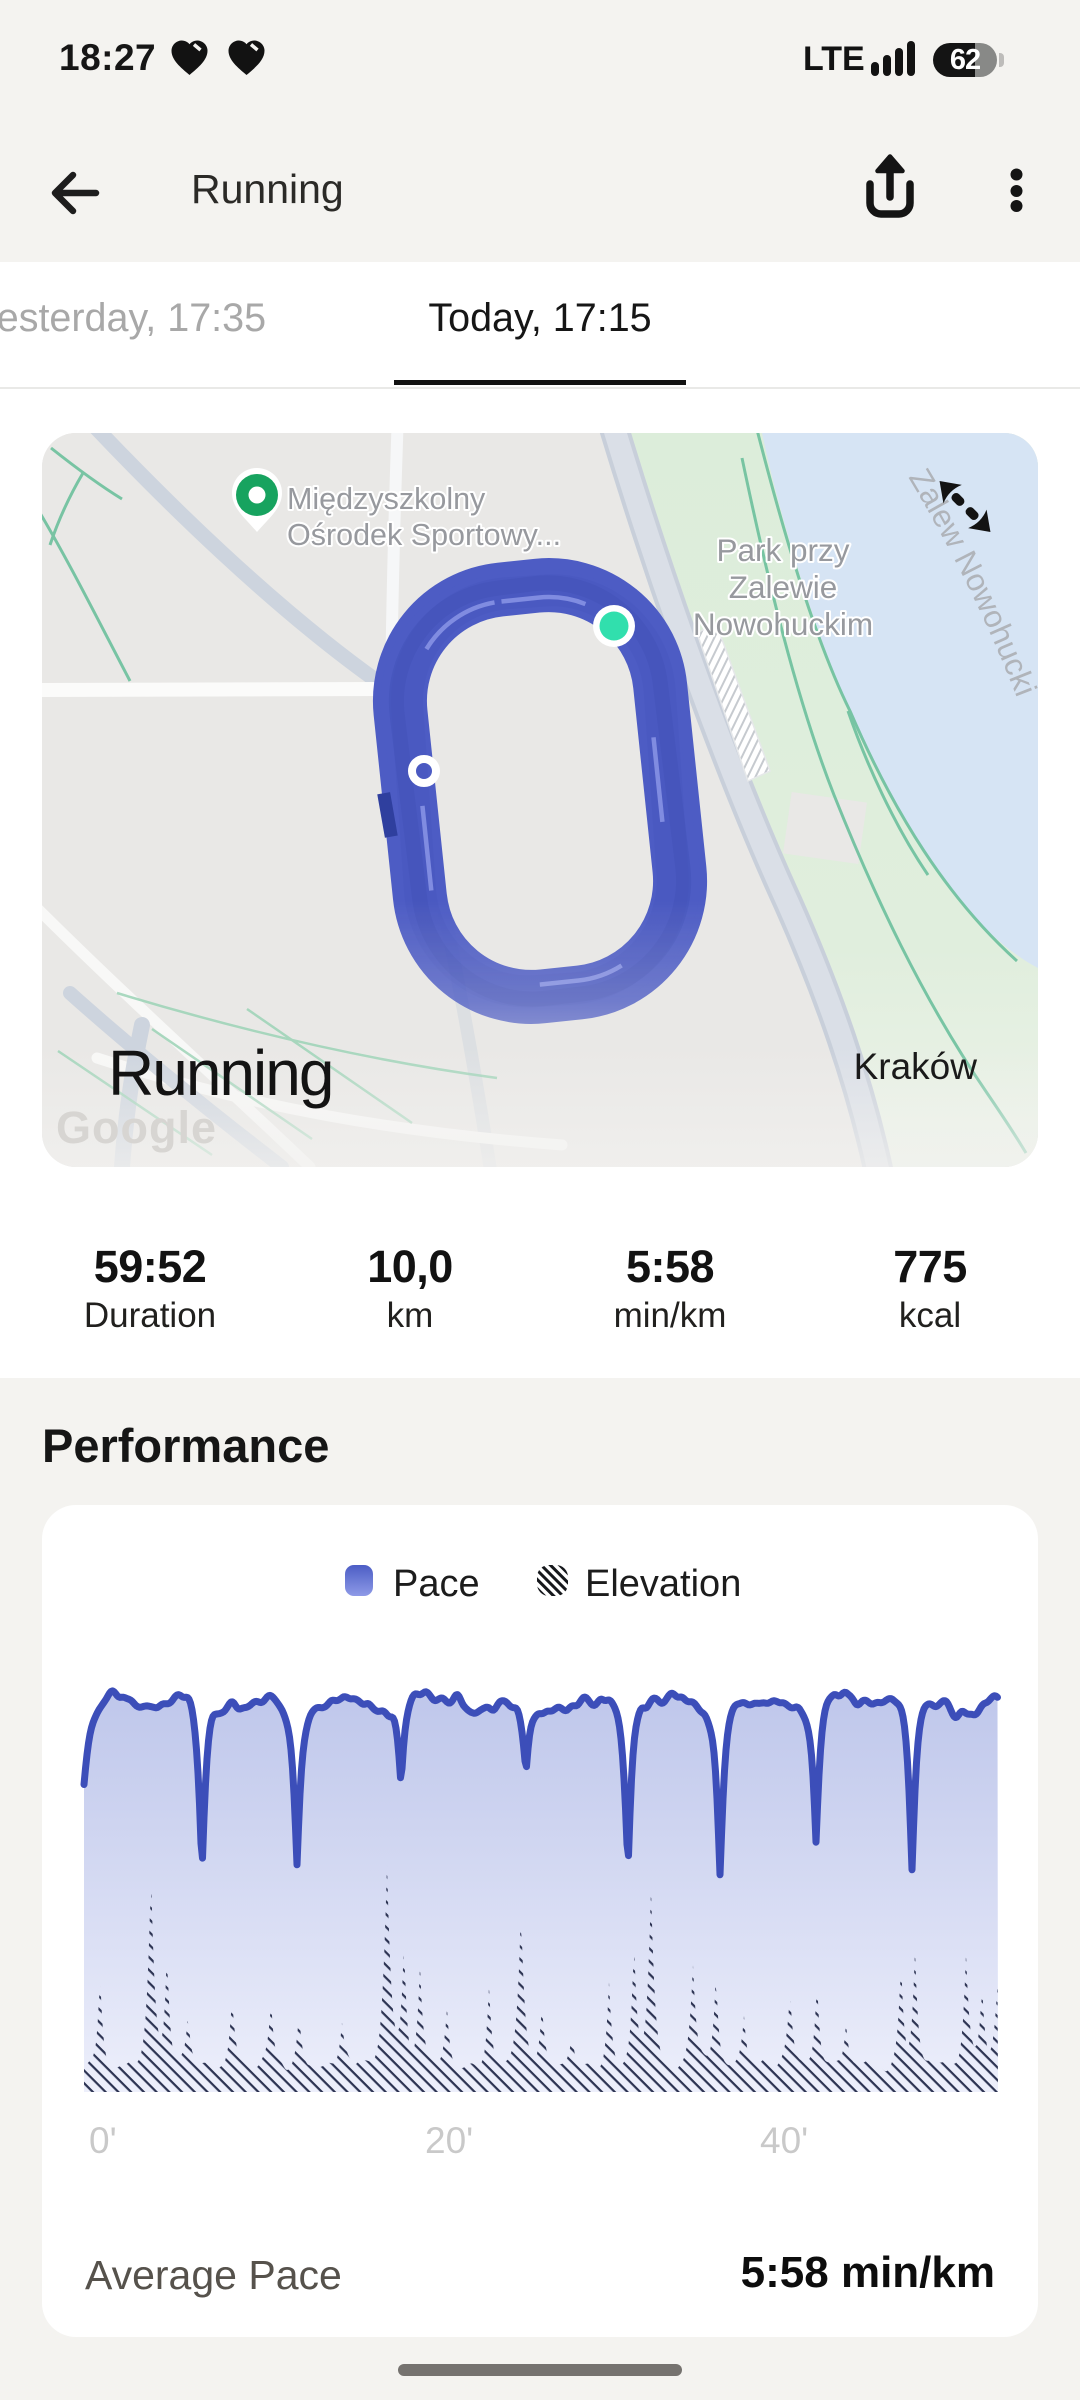 This screenshot has height=2400, width=1080. What do you see at coordinates (782, 550) in the screenshot?
I see `svg-text: Park przy` at bounding box center [782, 550].